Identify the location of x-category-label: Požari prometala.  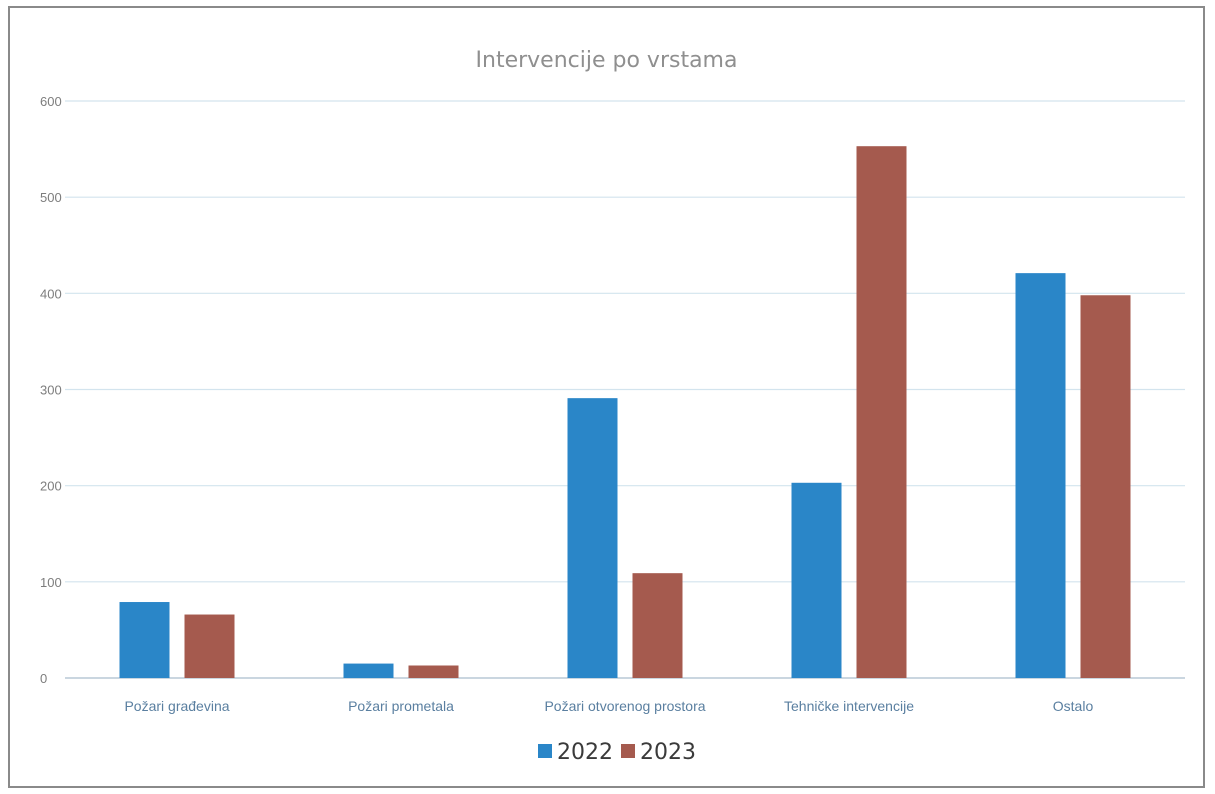
(401, 706).